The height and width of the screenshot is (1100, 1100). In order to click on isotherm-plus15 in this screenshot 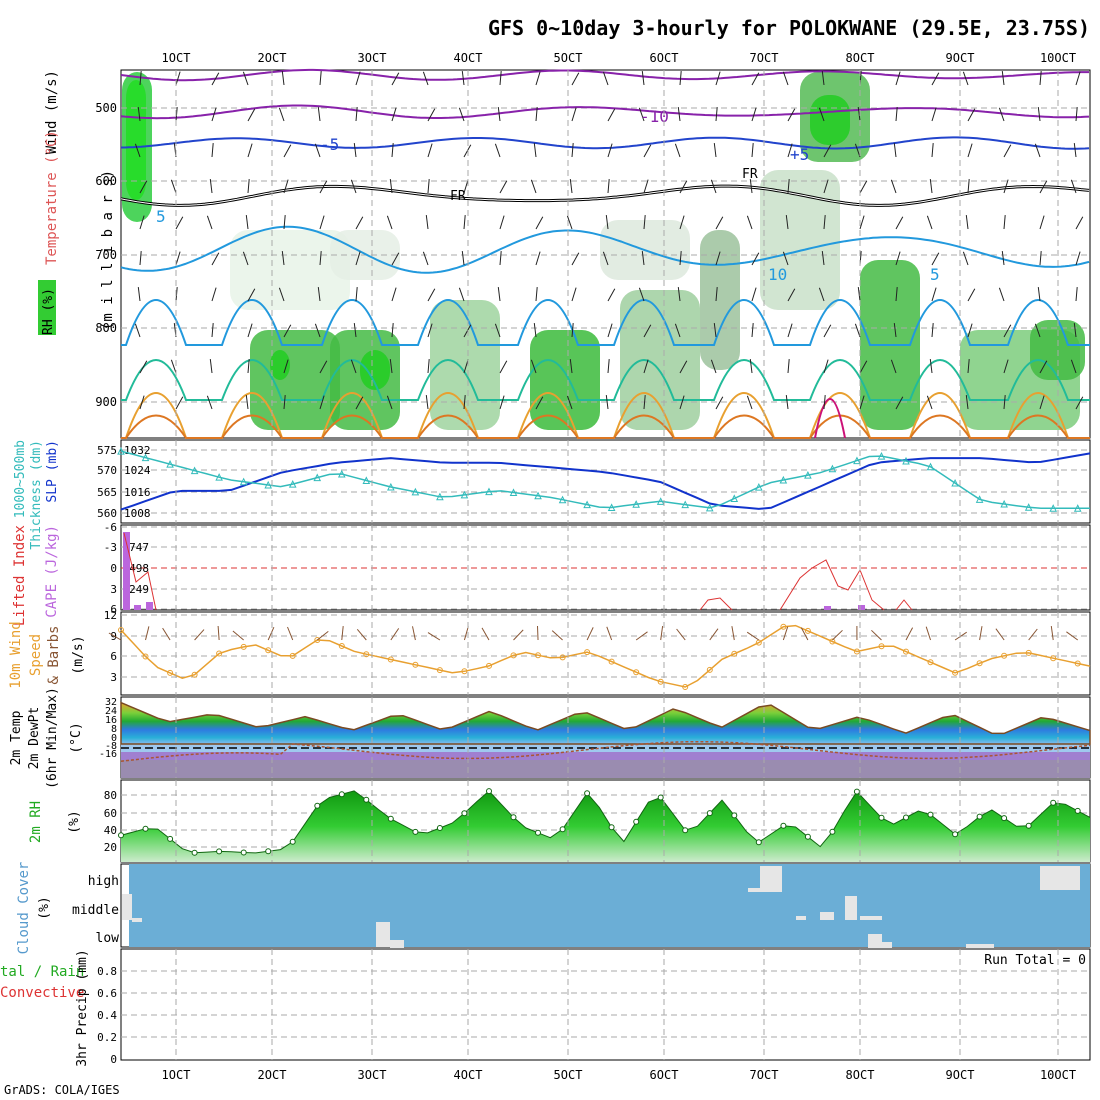, I will do `click(605, 380)`.